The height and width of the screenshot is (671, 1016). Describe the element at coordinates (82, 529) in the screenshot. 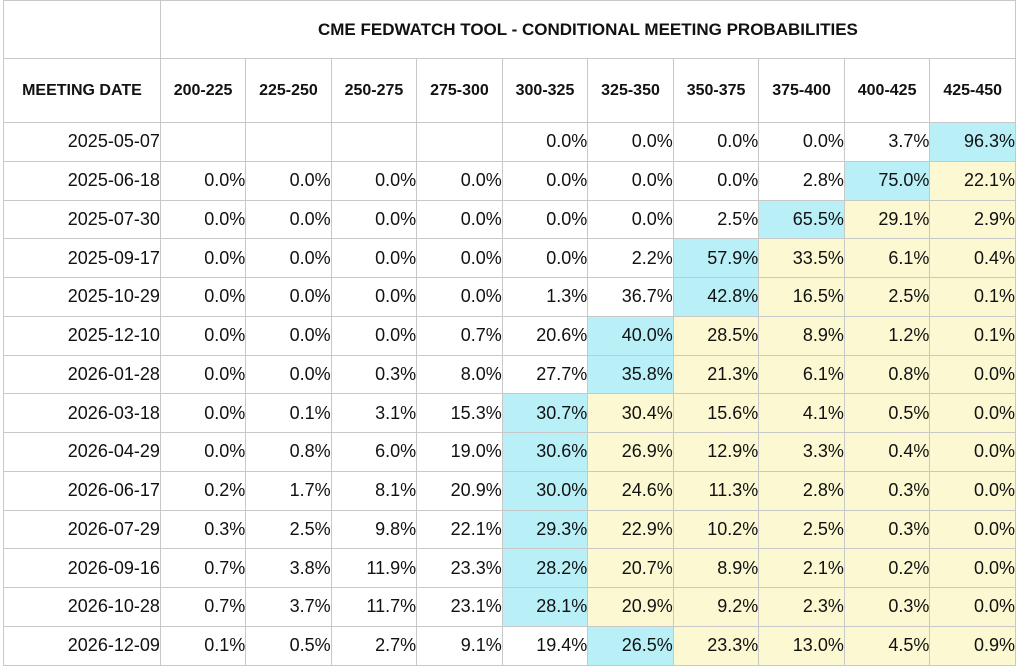

I see `meeting-date-cell: 2026-07-29` at that location.